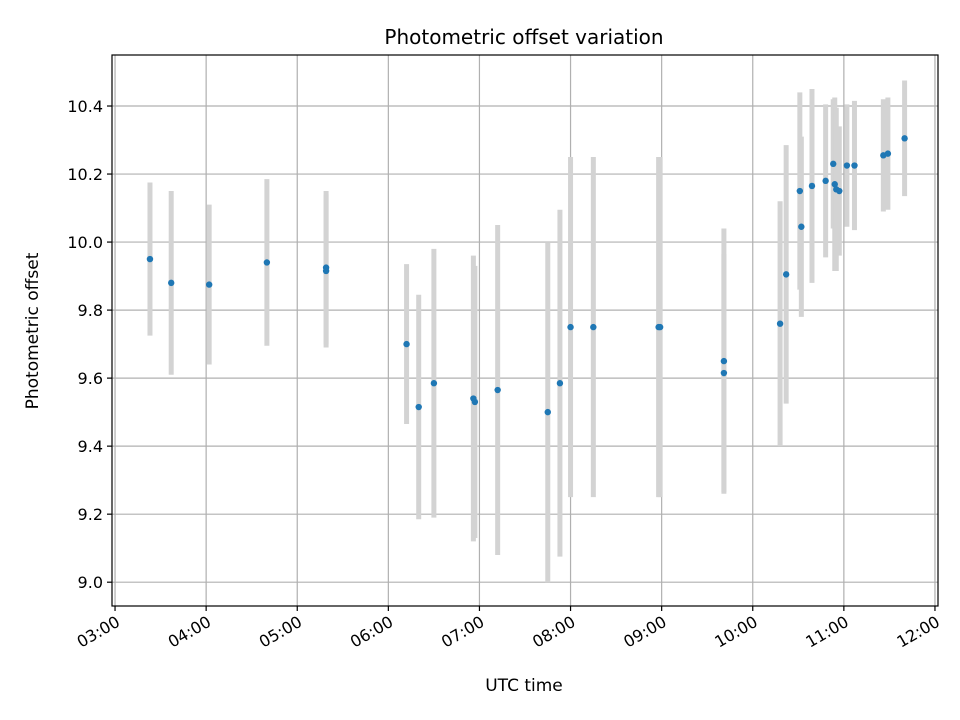  What do you see at coordinates (85, 242) in the screenshot?
I see `y-tick-label: 10.0` at bounding box center [85, 242].